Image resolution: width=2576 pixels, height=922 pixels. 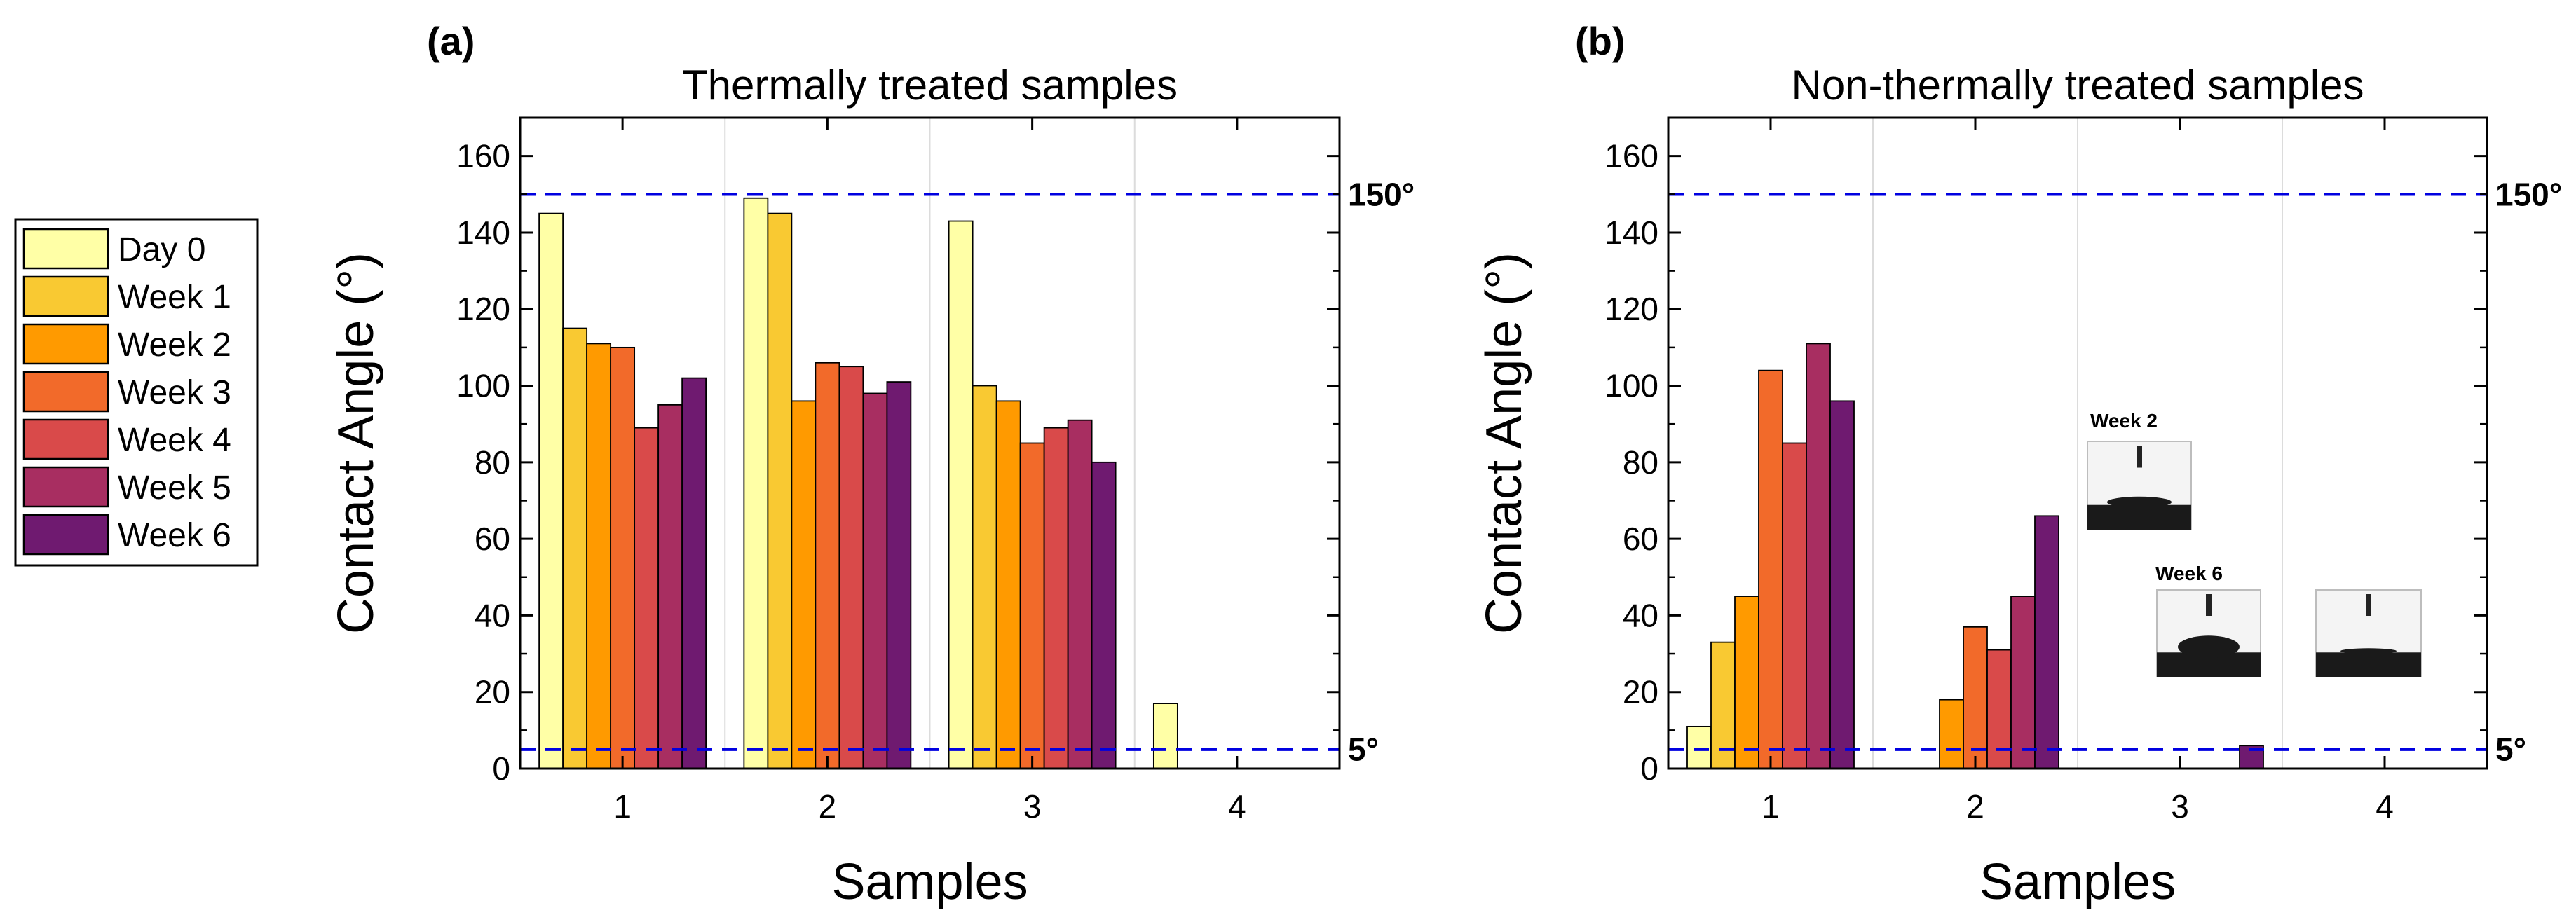 What do you see at coordinates (161, 249) in the screenshot?
I see `legend-label: Day 0` at bounding box center [161, 249].